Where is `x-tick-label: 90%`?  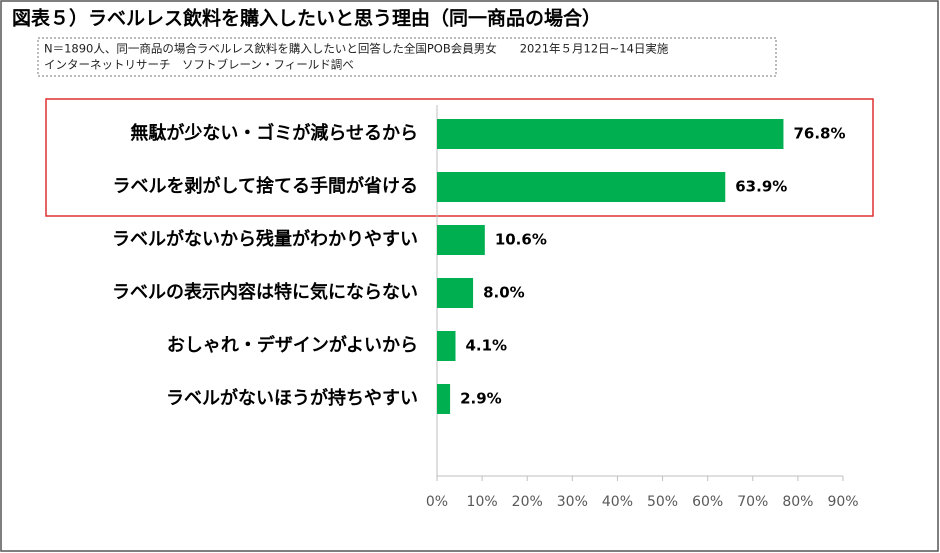 x-tick-label: 90% is located at coordinates (842, 502).